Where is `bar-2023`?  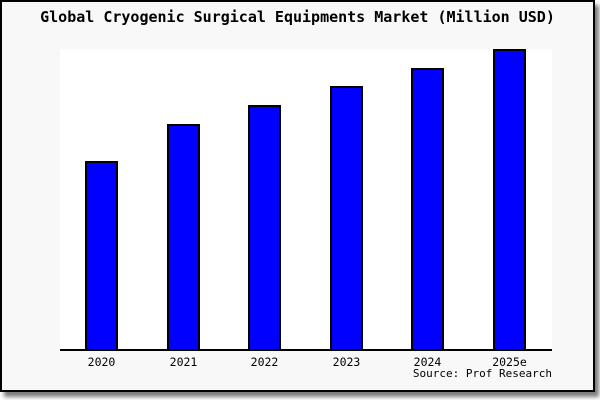
bar-2023 is located at coordinates (346, 217).